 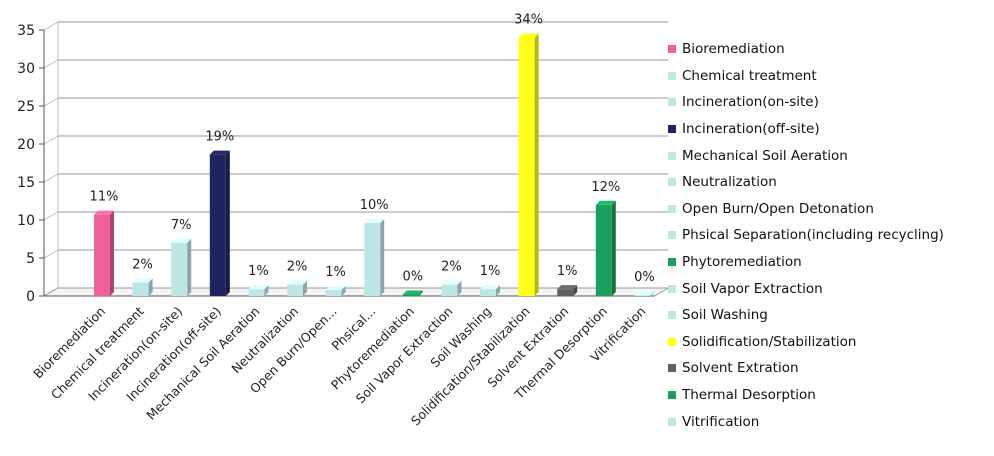 I want to click on data-label: 34%, so click(x=528, y=20).